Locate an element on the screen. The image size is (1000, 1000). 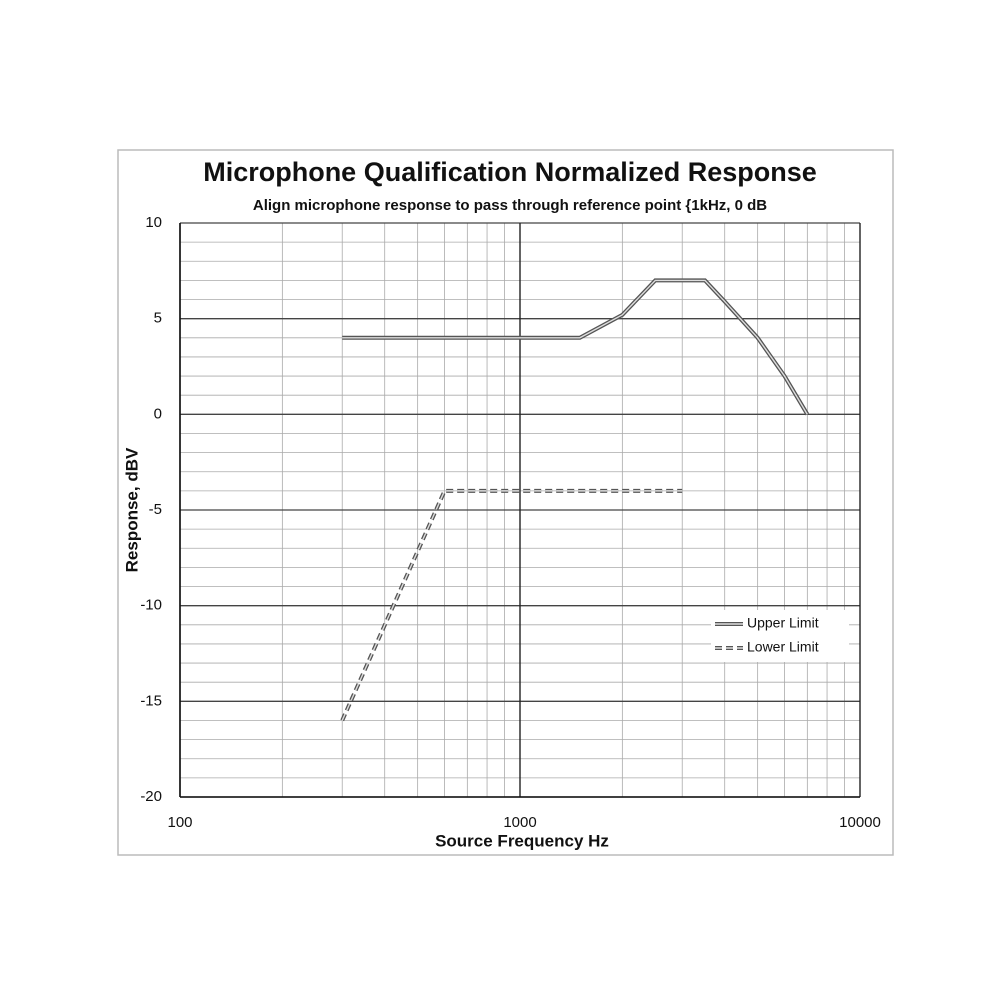
legend-label: Upper Limit is located at coordinates (783, 623).